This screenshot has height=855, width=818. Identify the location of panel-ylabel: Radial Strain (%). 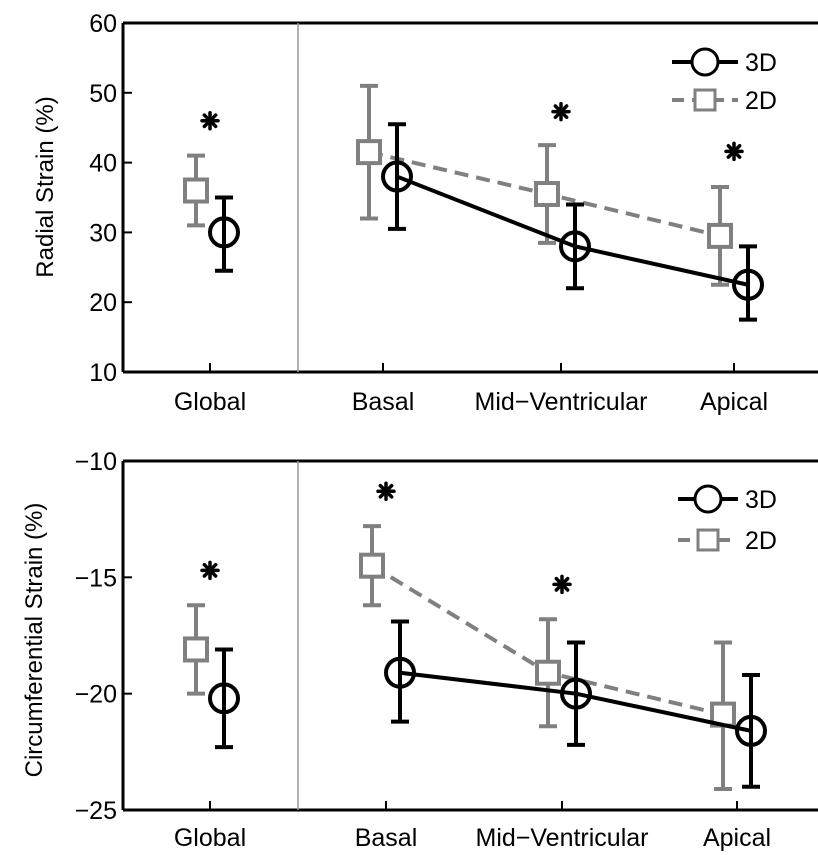
(45, 186).